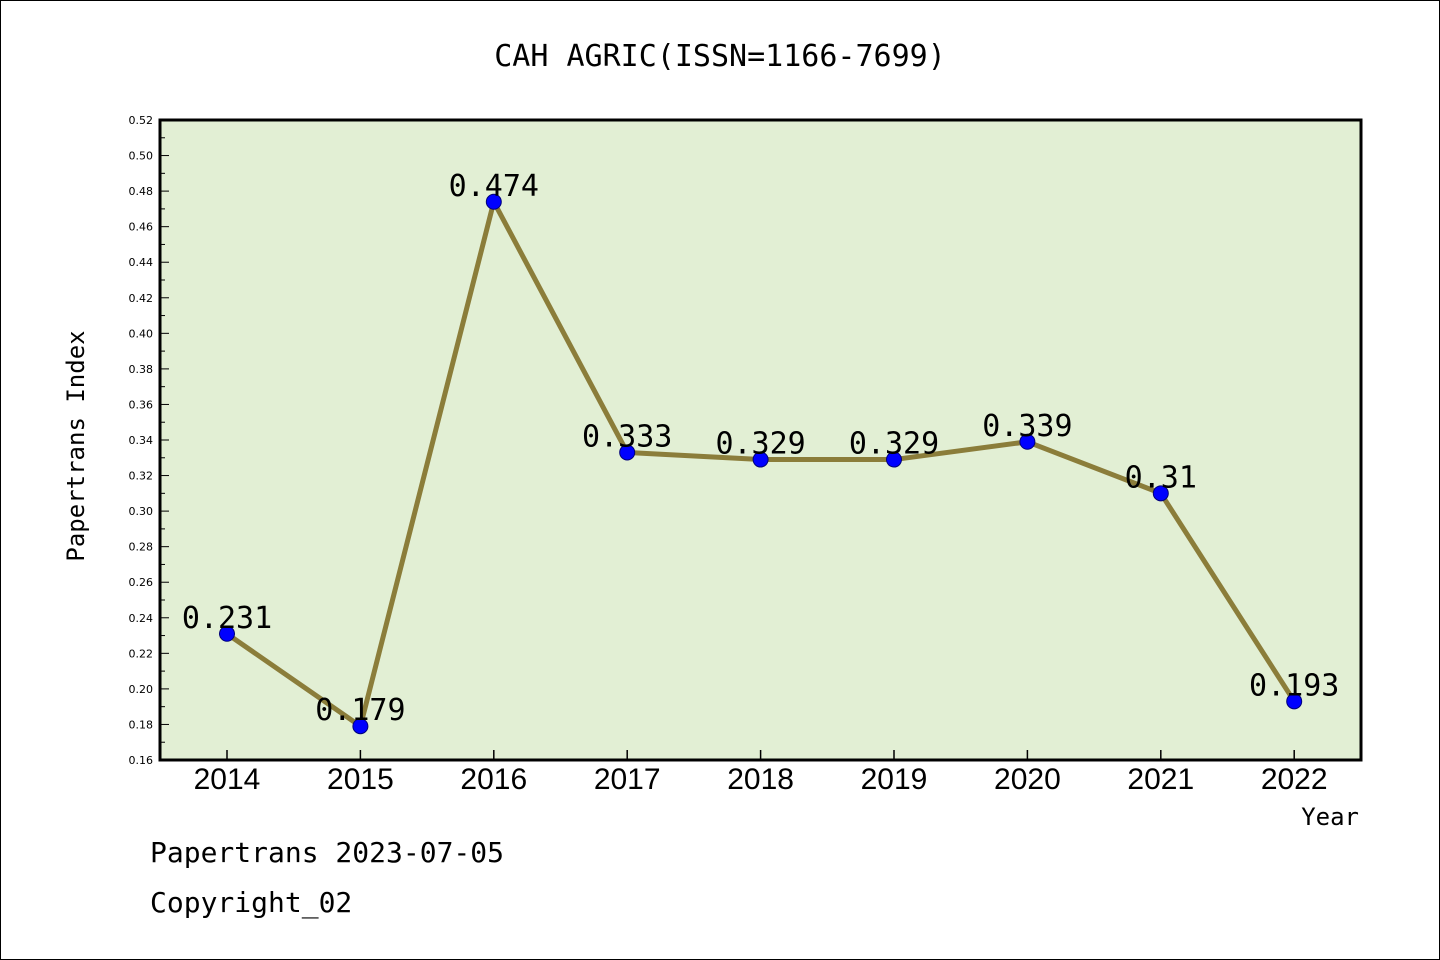 This screenshot has height=960, width=1440. What do you see at coordinates (894, 779) in the screenshot?
I see `x-tick-label: 2019` at bounding box center [894, 779].